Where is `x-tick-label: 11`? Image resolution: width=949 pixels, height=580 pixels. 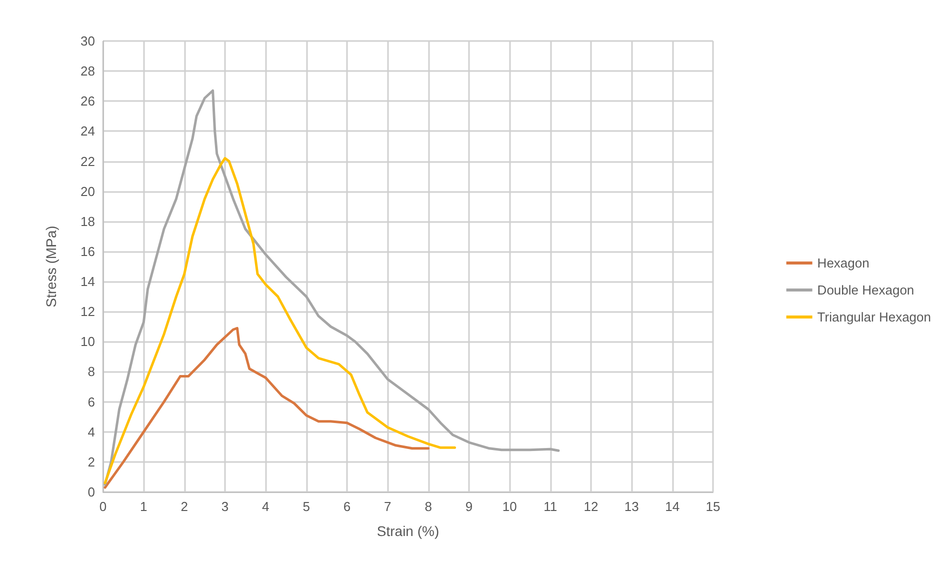 x-tick-label: 11 is located at coordinates (551, 506).